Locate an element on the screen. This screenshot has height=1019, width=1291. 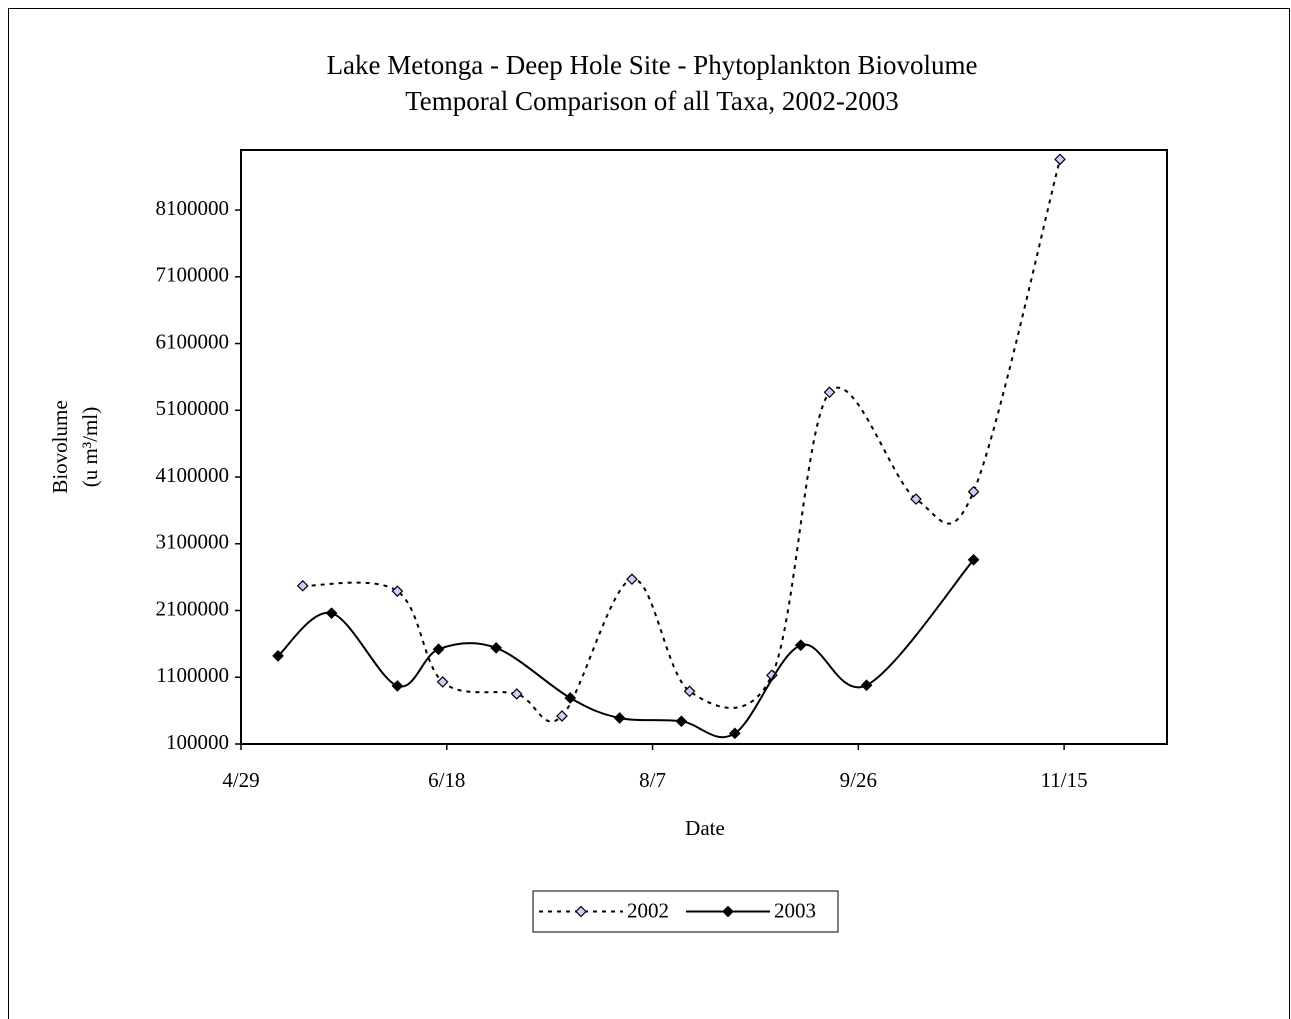
x-tick-label: 9/26 is located at coordinates (858, 780).